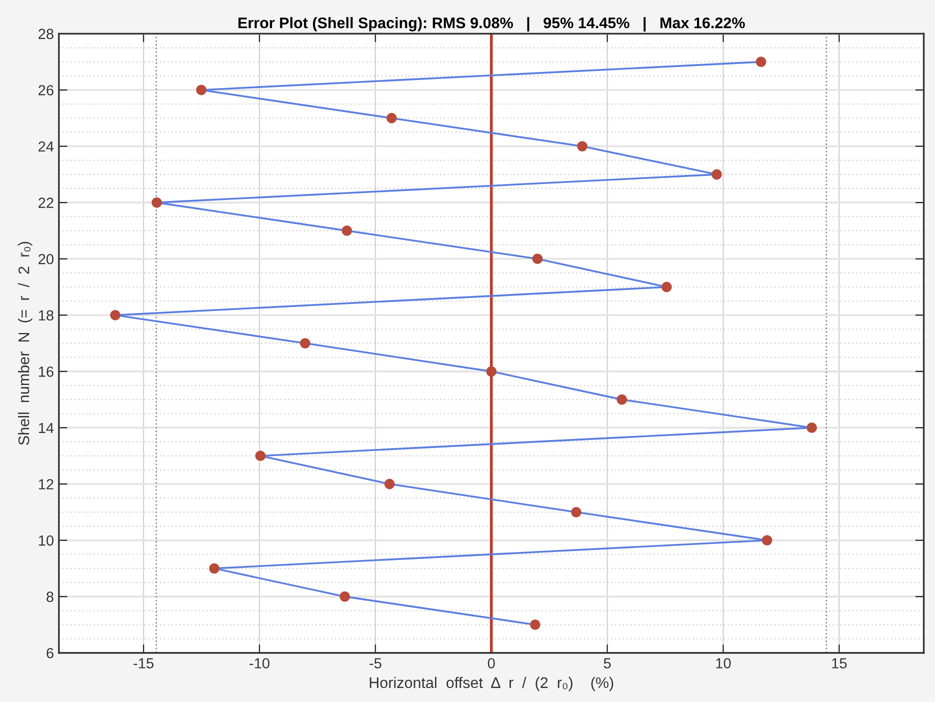 This screenshot has width=935, height=702. I want to click on y-tick-label: 12, so click(46, 484).